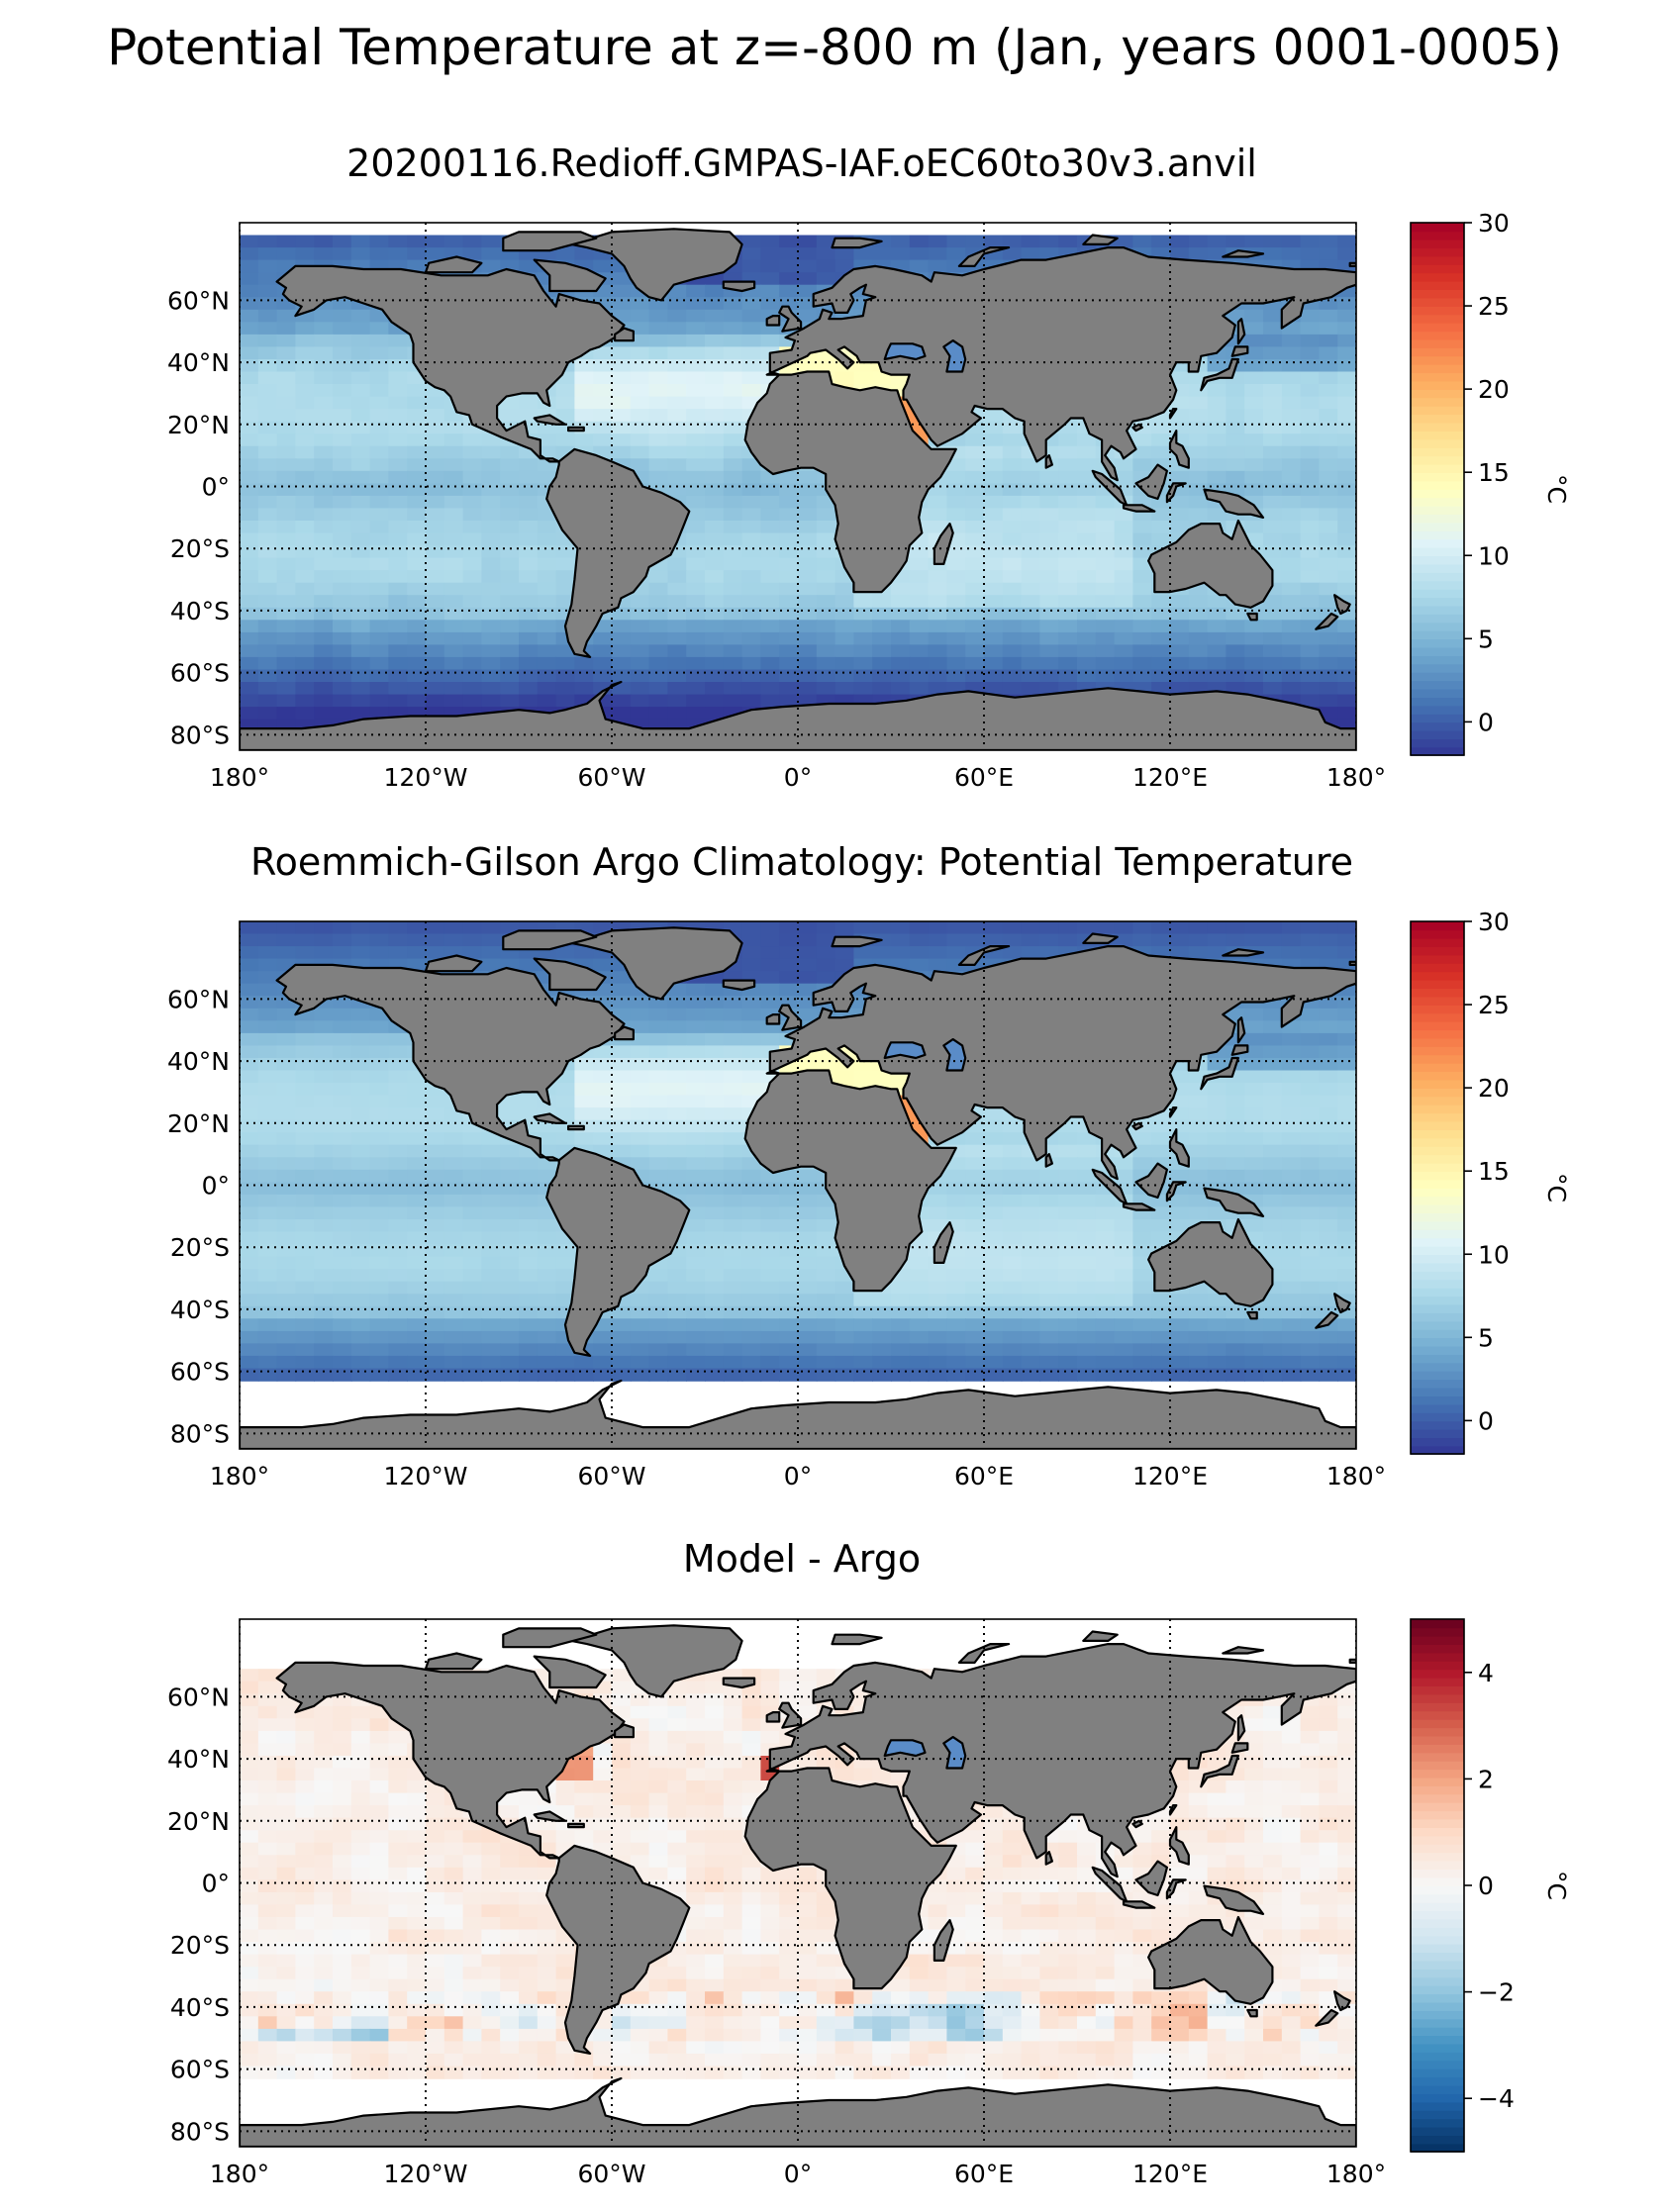 The width and height of the screenshot is (1669, 2212). What do you see at coordinates (1137, 428) in the screenshot?
I see `land-hainan` at bounding box center [1137, 428].